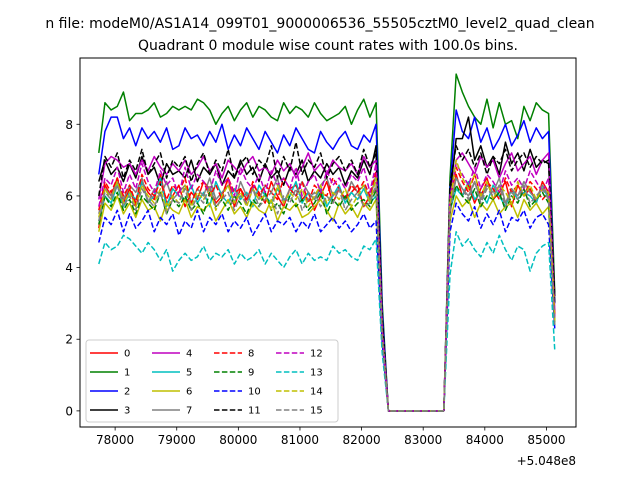  I want to click on legend-label-10: 10, so click(254, 392).